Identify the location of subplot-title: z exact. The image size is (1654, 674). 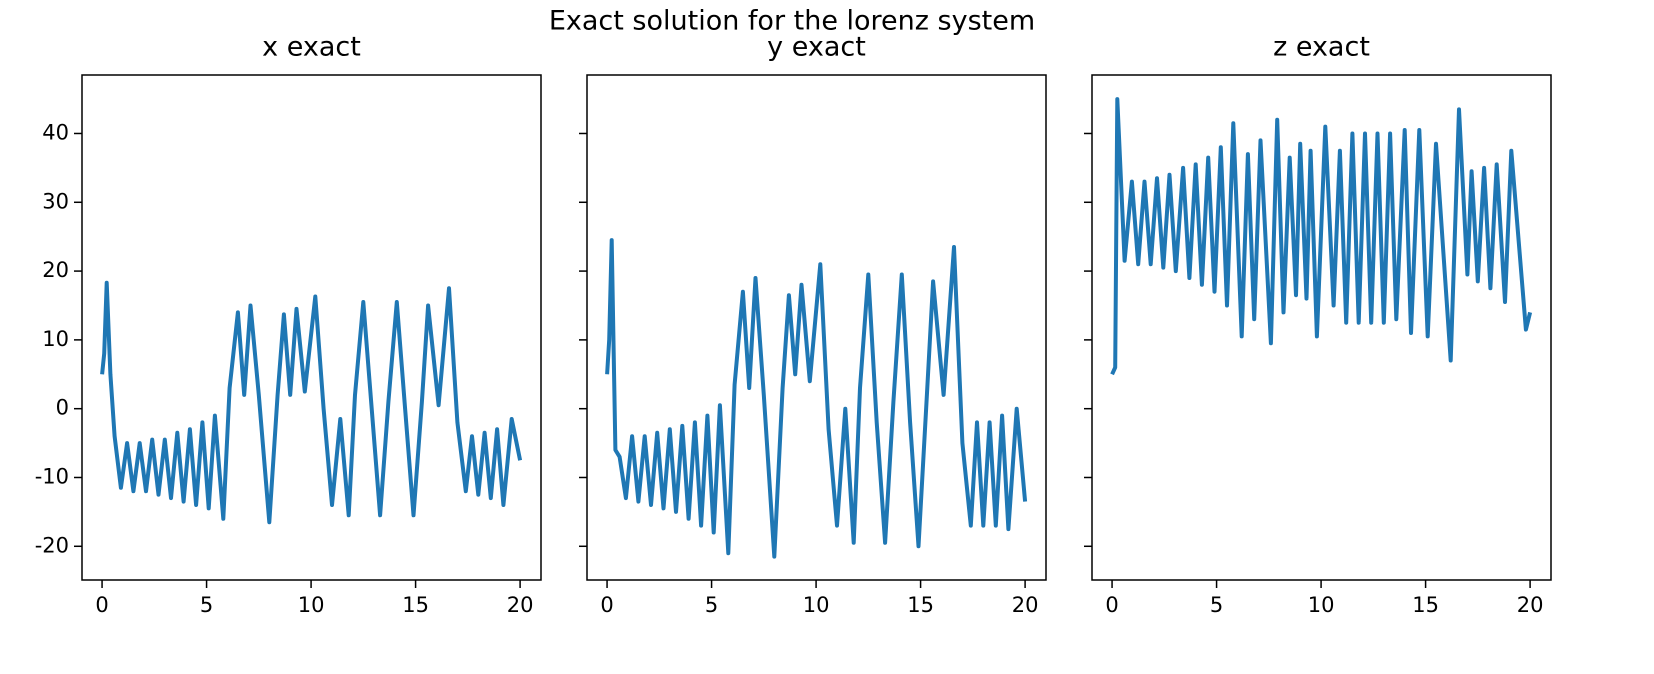
(1321, 47).